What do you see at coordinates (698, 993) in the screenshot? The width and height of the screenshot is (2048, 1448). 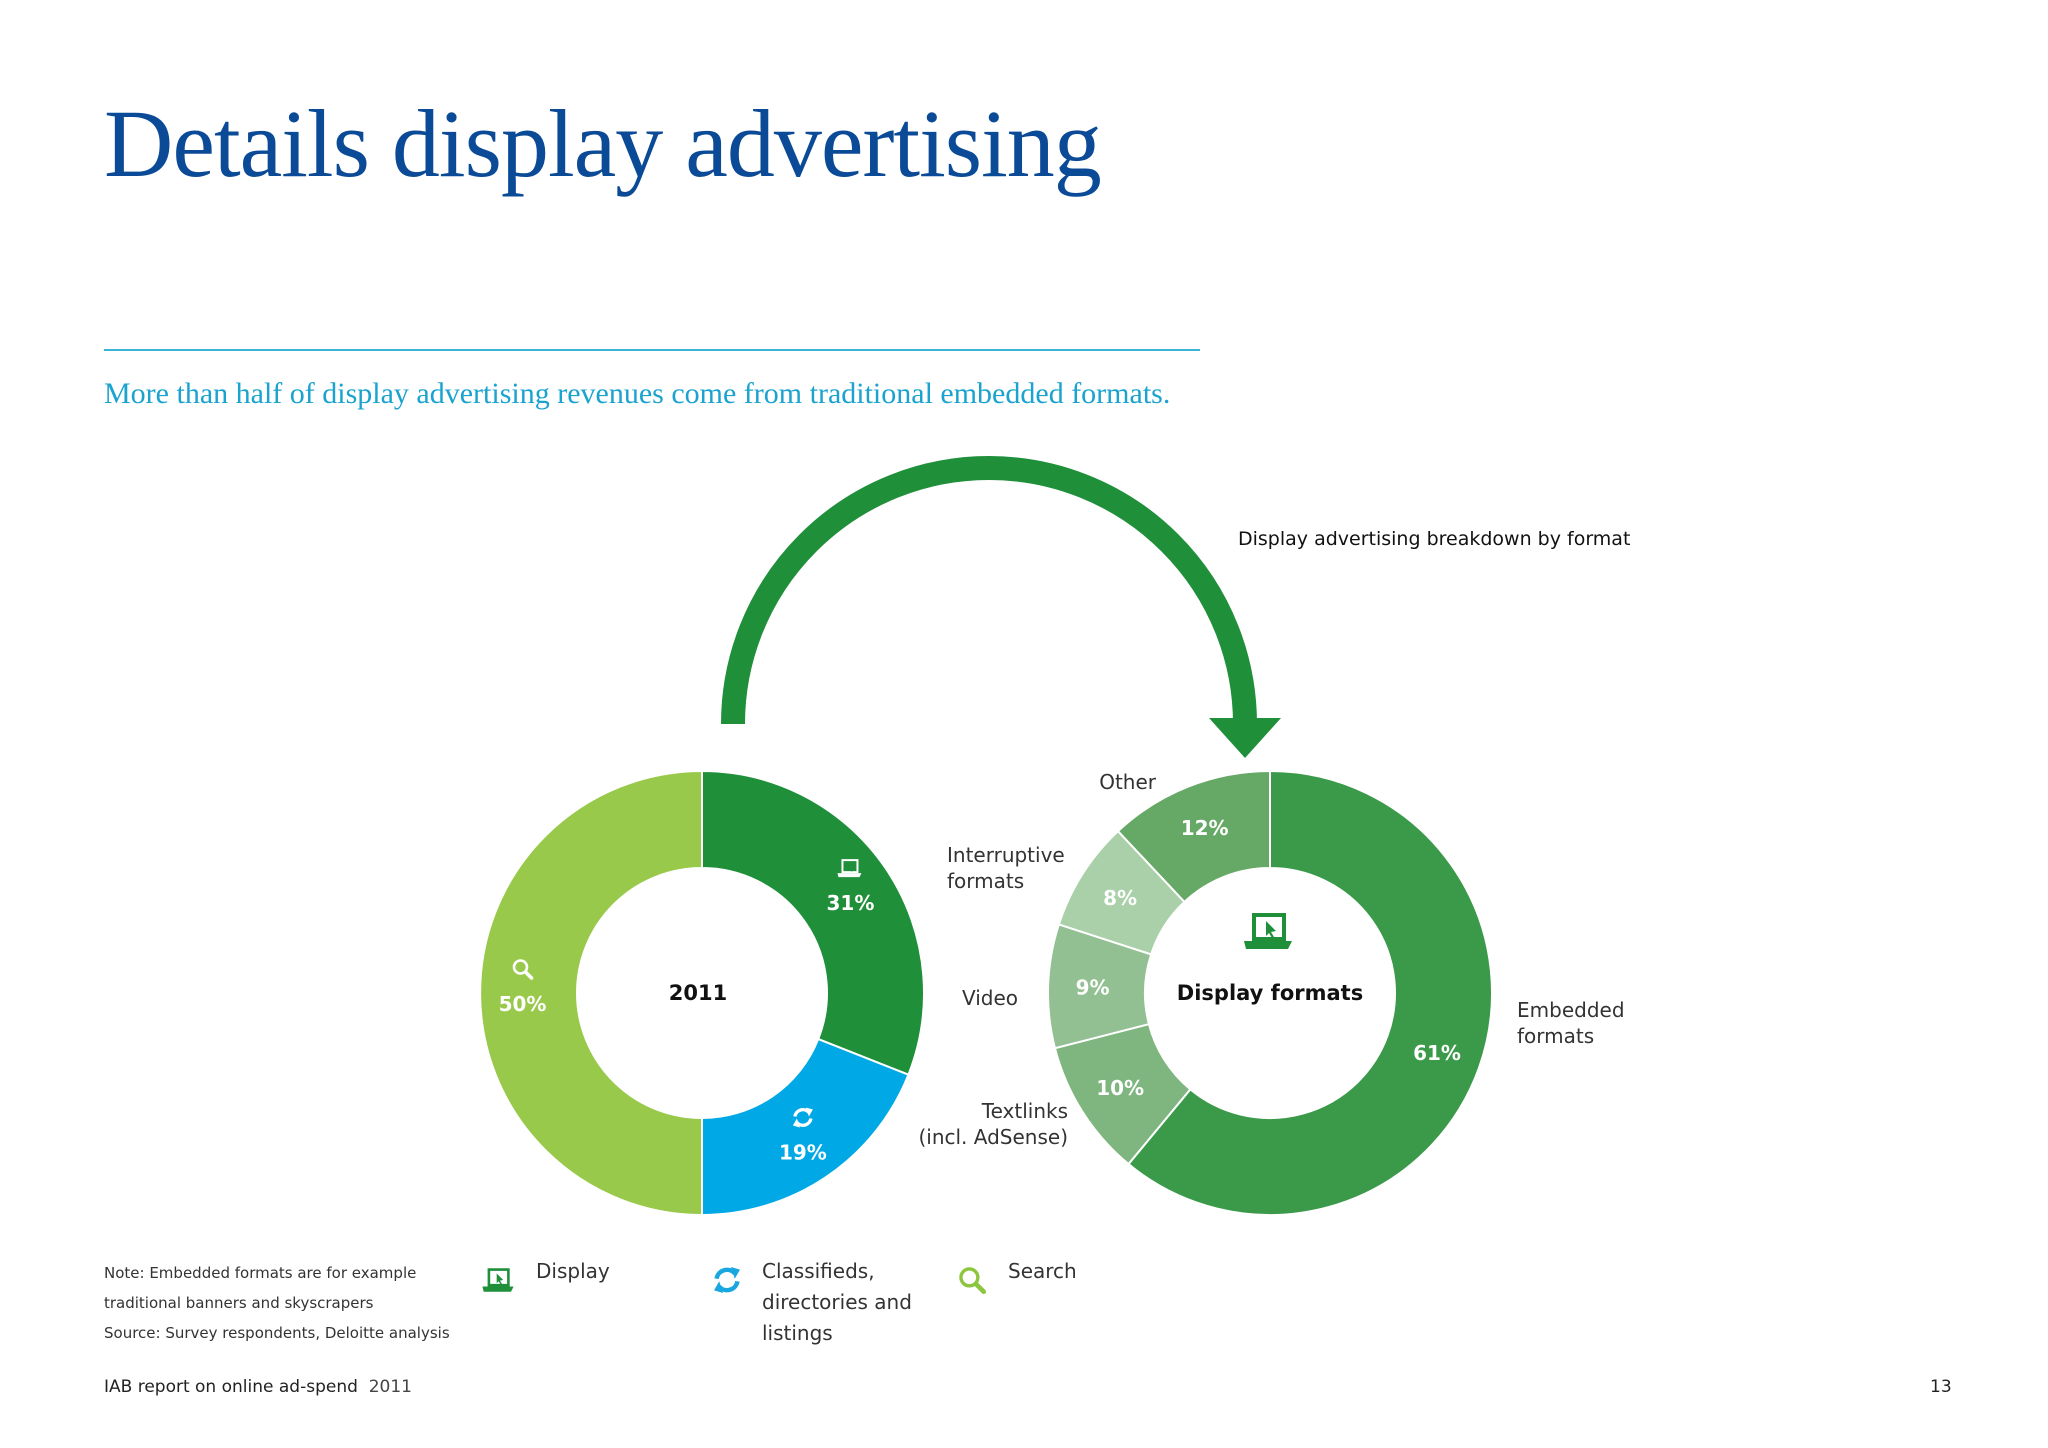 I see `donut-center-label: 2011` at bounding box center [698, 993].